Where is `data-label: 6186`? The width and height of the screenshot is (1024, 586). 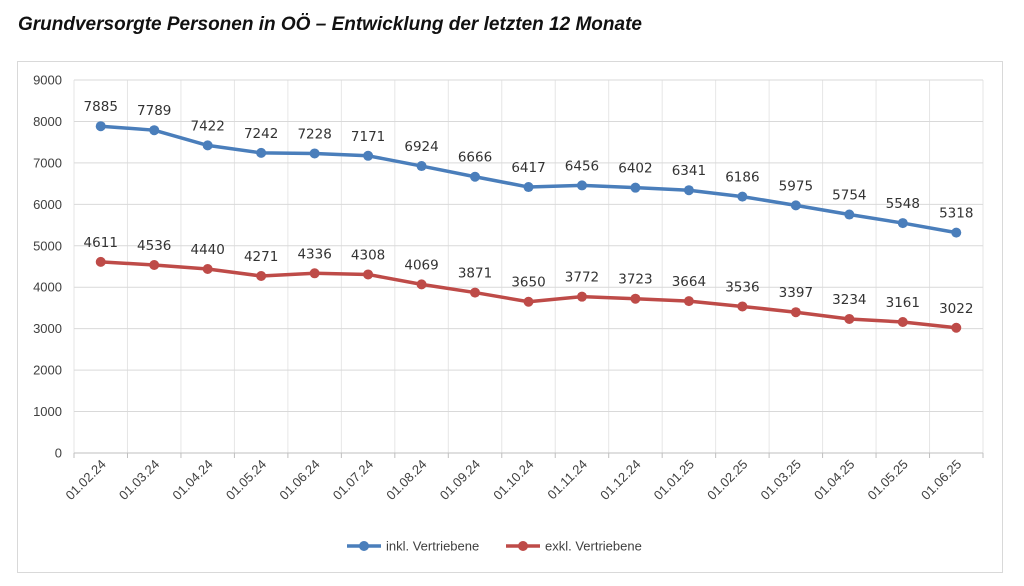 data-label: 6186 is located at coordinates (742, 178).